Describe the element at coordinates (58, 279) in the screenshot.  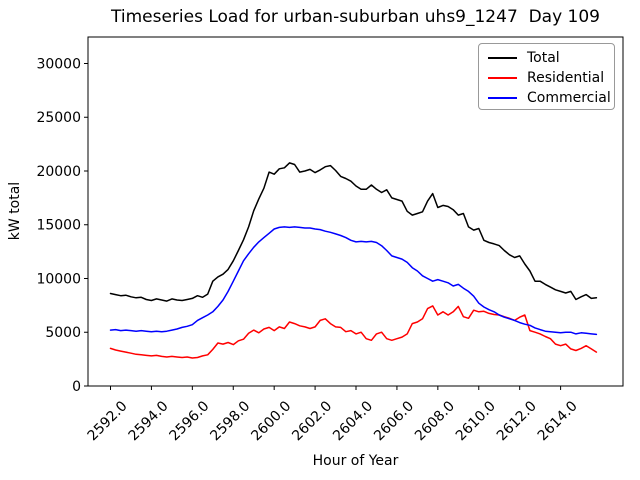
I see `y-axis-tick-label: 10000` at that location.